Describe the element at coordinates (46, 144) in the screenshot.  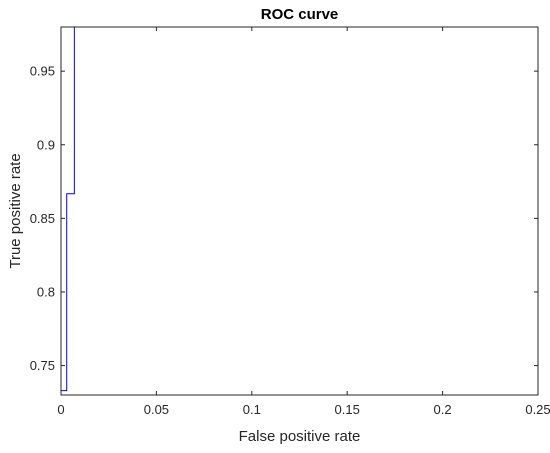
I see `y-tick-label: 0.9` at that location.